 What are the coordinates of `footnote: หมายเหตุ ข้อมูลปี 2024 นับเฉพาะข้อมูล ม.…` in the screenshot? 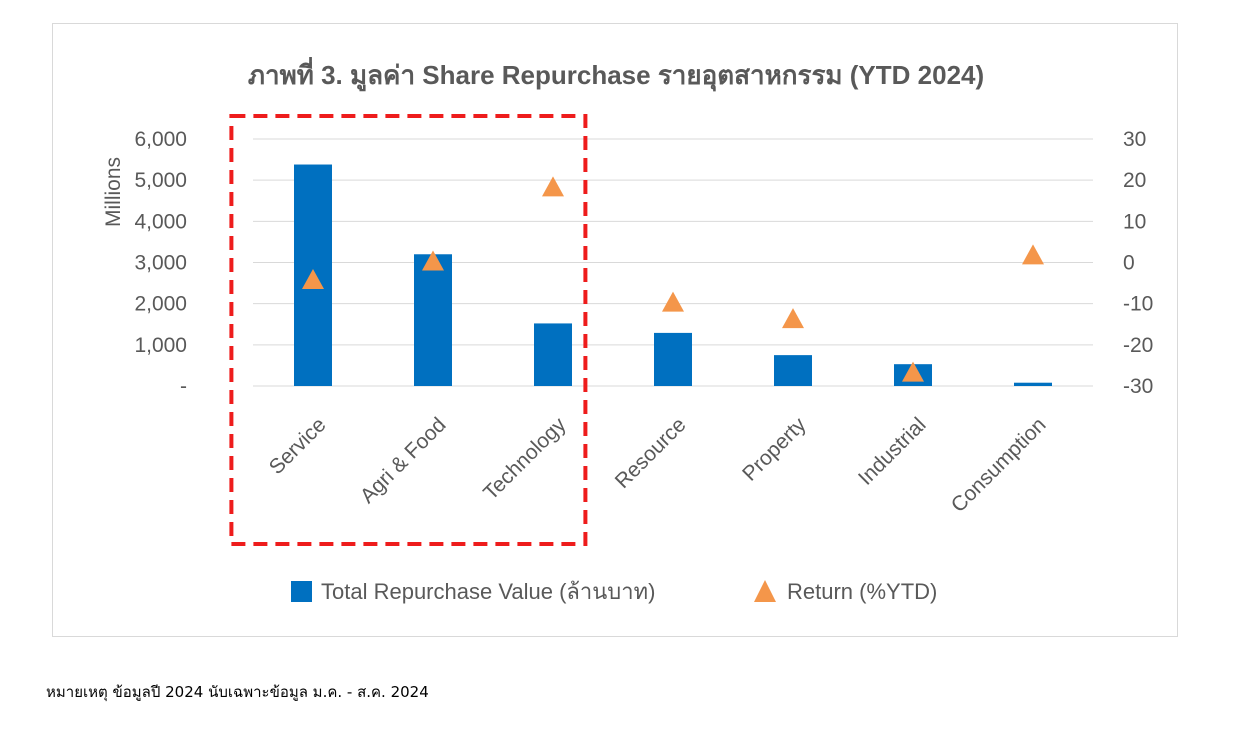 It's located at (237, 692).